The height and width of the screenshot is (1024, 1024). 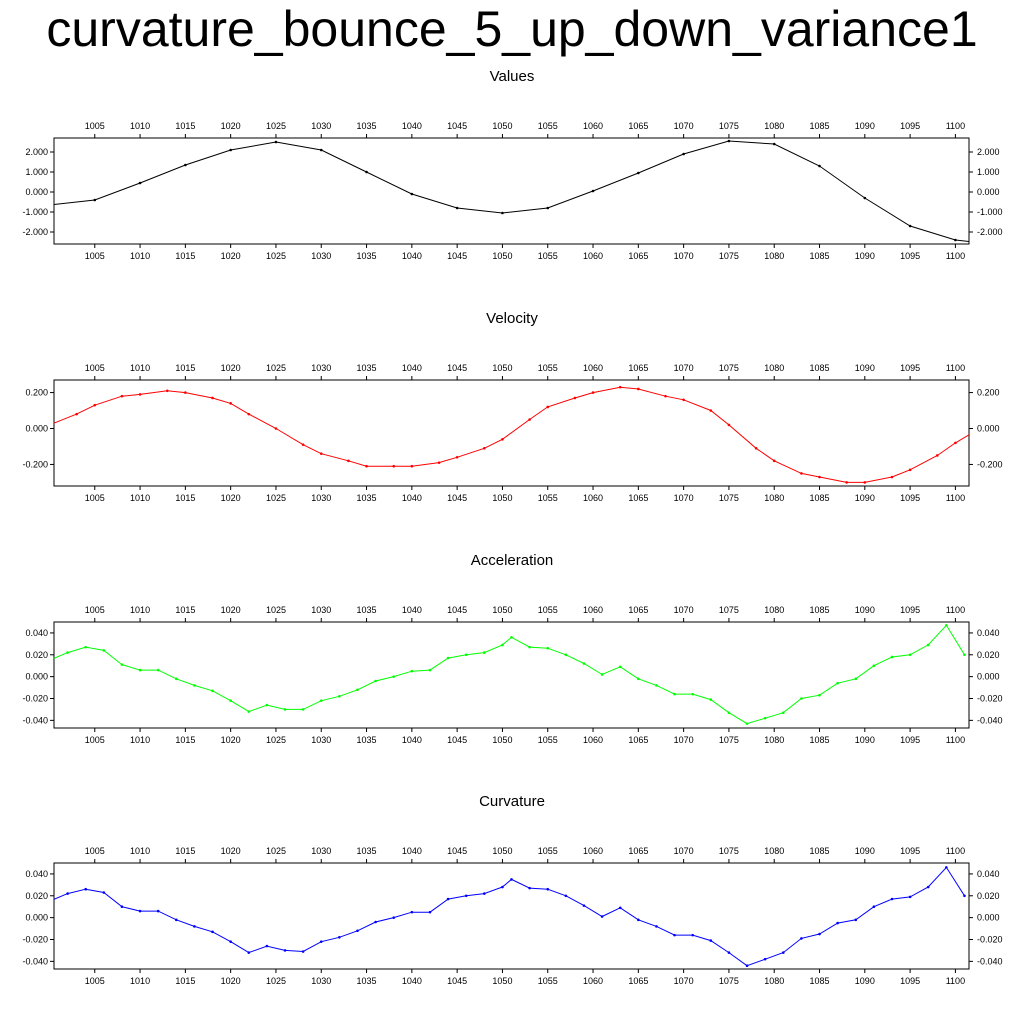 I want to click on curvature-xtick-label-top: 1025, so click(x=276, y=851).